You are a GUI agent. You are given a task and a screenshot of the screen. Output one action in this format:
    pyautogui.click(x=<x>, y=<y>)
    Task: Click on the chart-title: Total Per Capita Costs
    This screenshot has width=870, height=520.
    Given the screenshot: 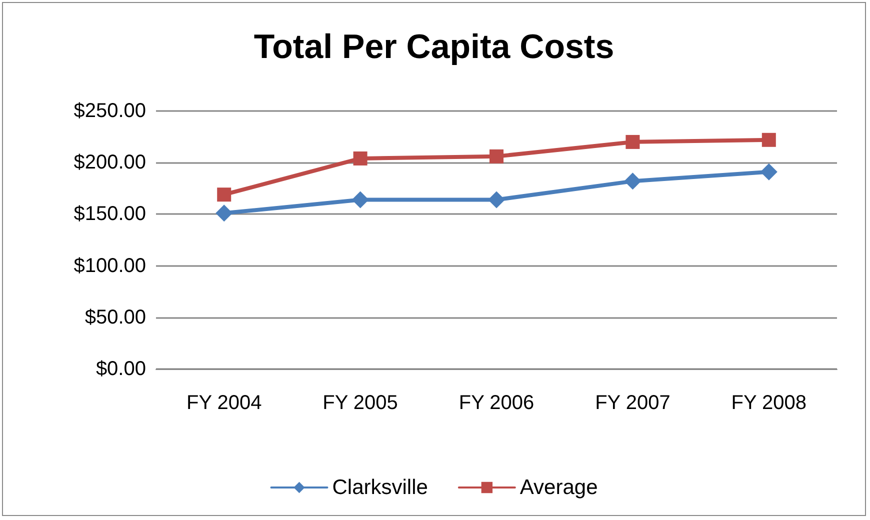 What is the action you would take?
    pyautogui.click(x=434, y=47)
    